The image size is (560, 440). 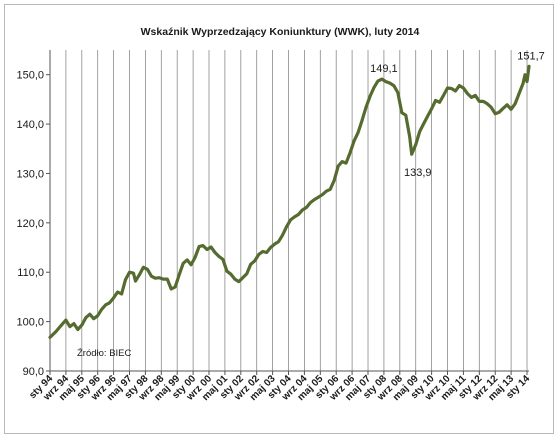 What do you see at coordinates (384, 69) in the screenshot?
I see `annotation-label: 149,1` at bounding box center [384, 69].